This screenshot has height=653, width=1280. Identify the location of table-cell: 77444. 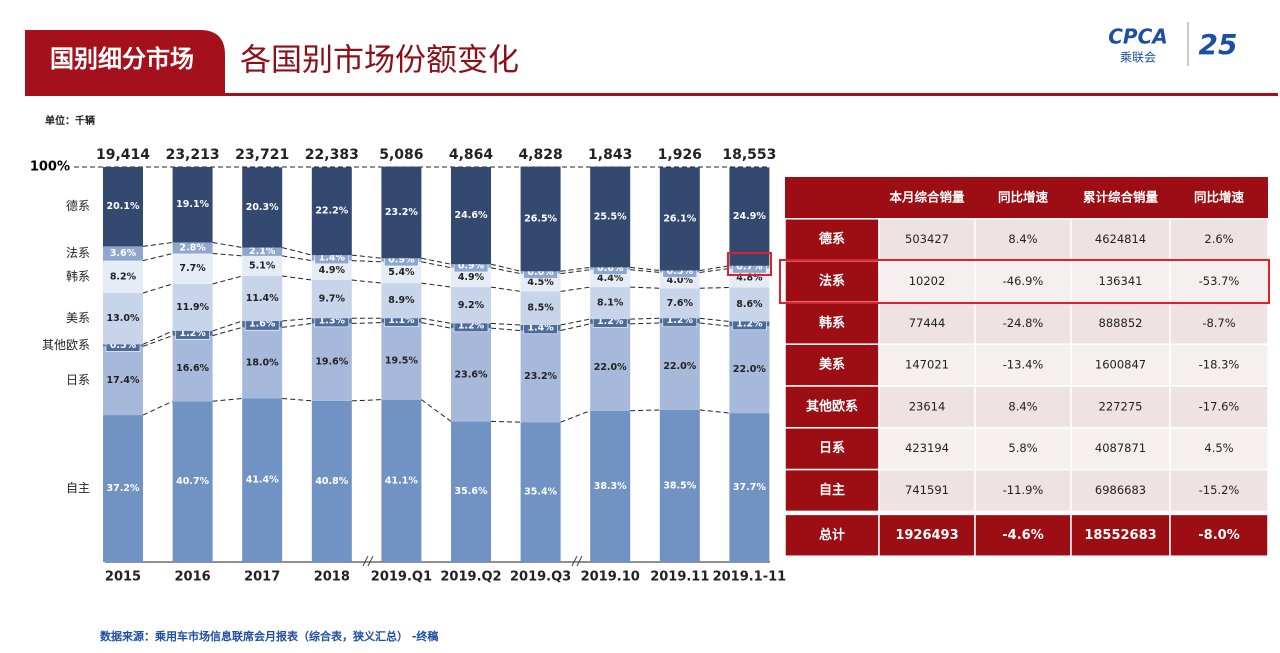
(927, 323).